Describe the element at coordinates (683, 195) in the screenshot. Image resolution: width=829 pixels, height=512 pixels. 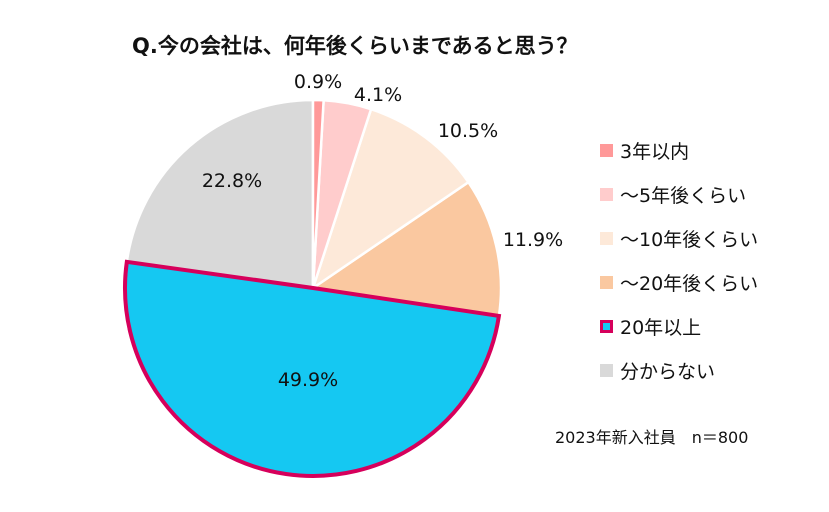
I see `legend-label: ～5年後くらい` at that location.